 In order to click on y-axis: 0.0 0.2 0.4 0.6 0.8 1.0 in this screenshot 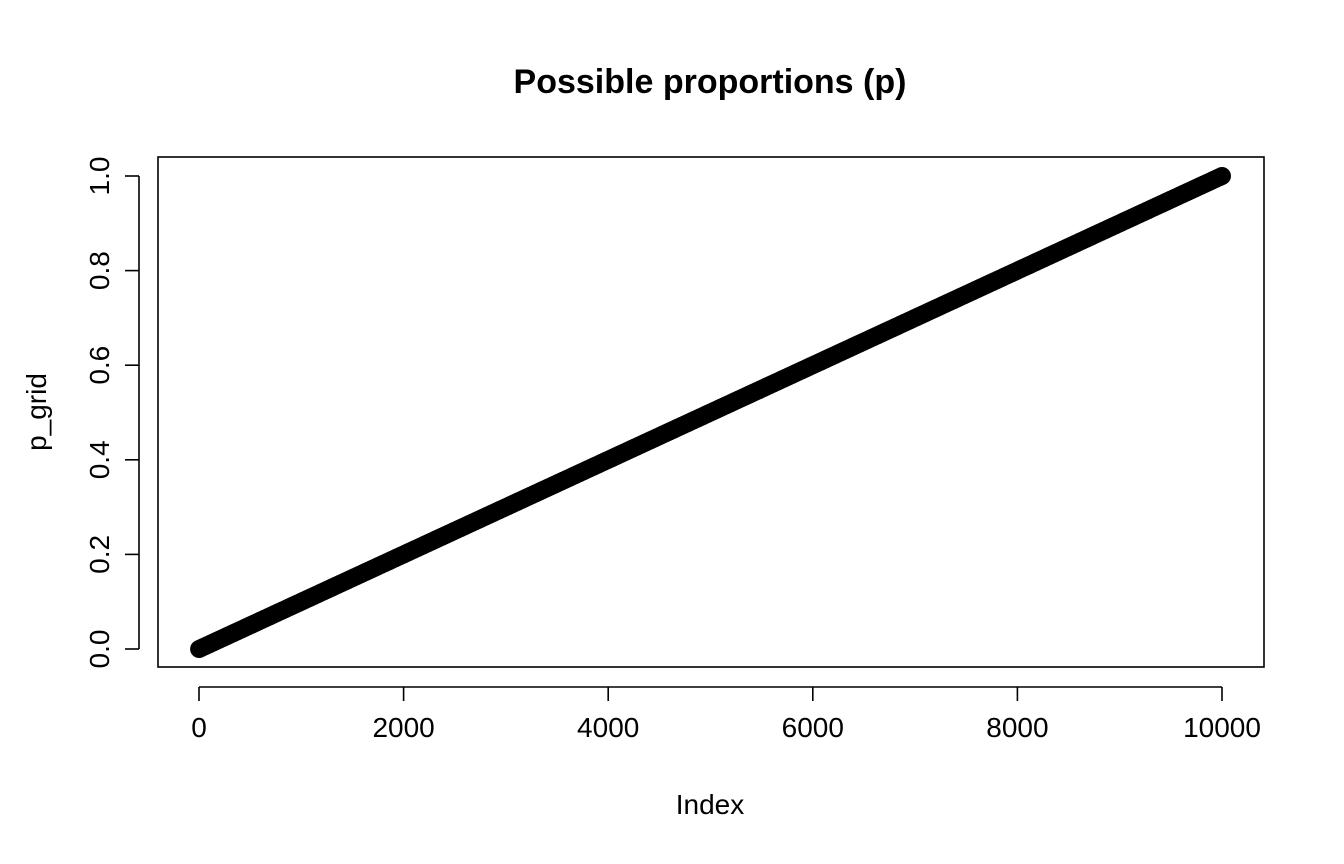, I will do `click(112, 413)`.